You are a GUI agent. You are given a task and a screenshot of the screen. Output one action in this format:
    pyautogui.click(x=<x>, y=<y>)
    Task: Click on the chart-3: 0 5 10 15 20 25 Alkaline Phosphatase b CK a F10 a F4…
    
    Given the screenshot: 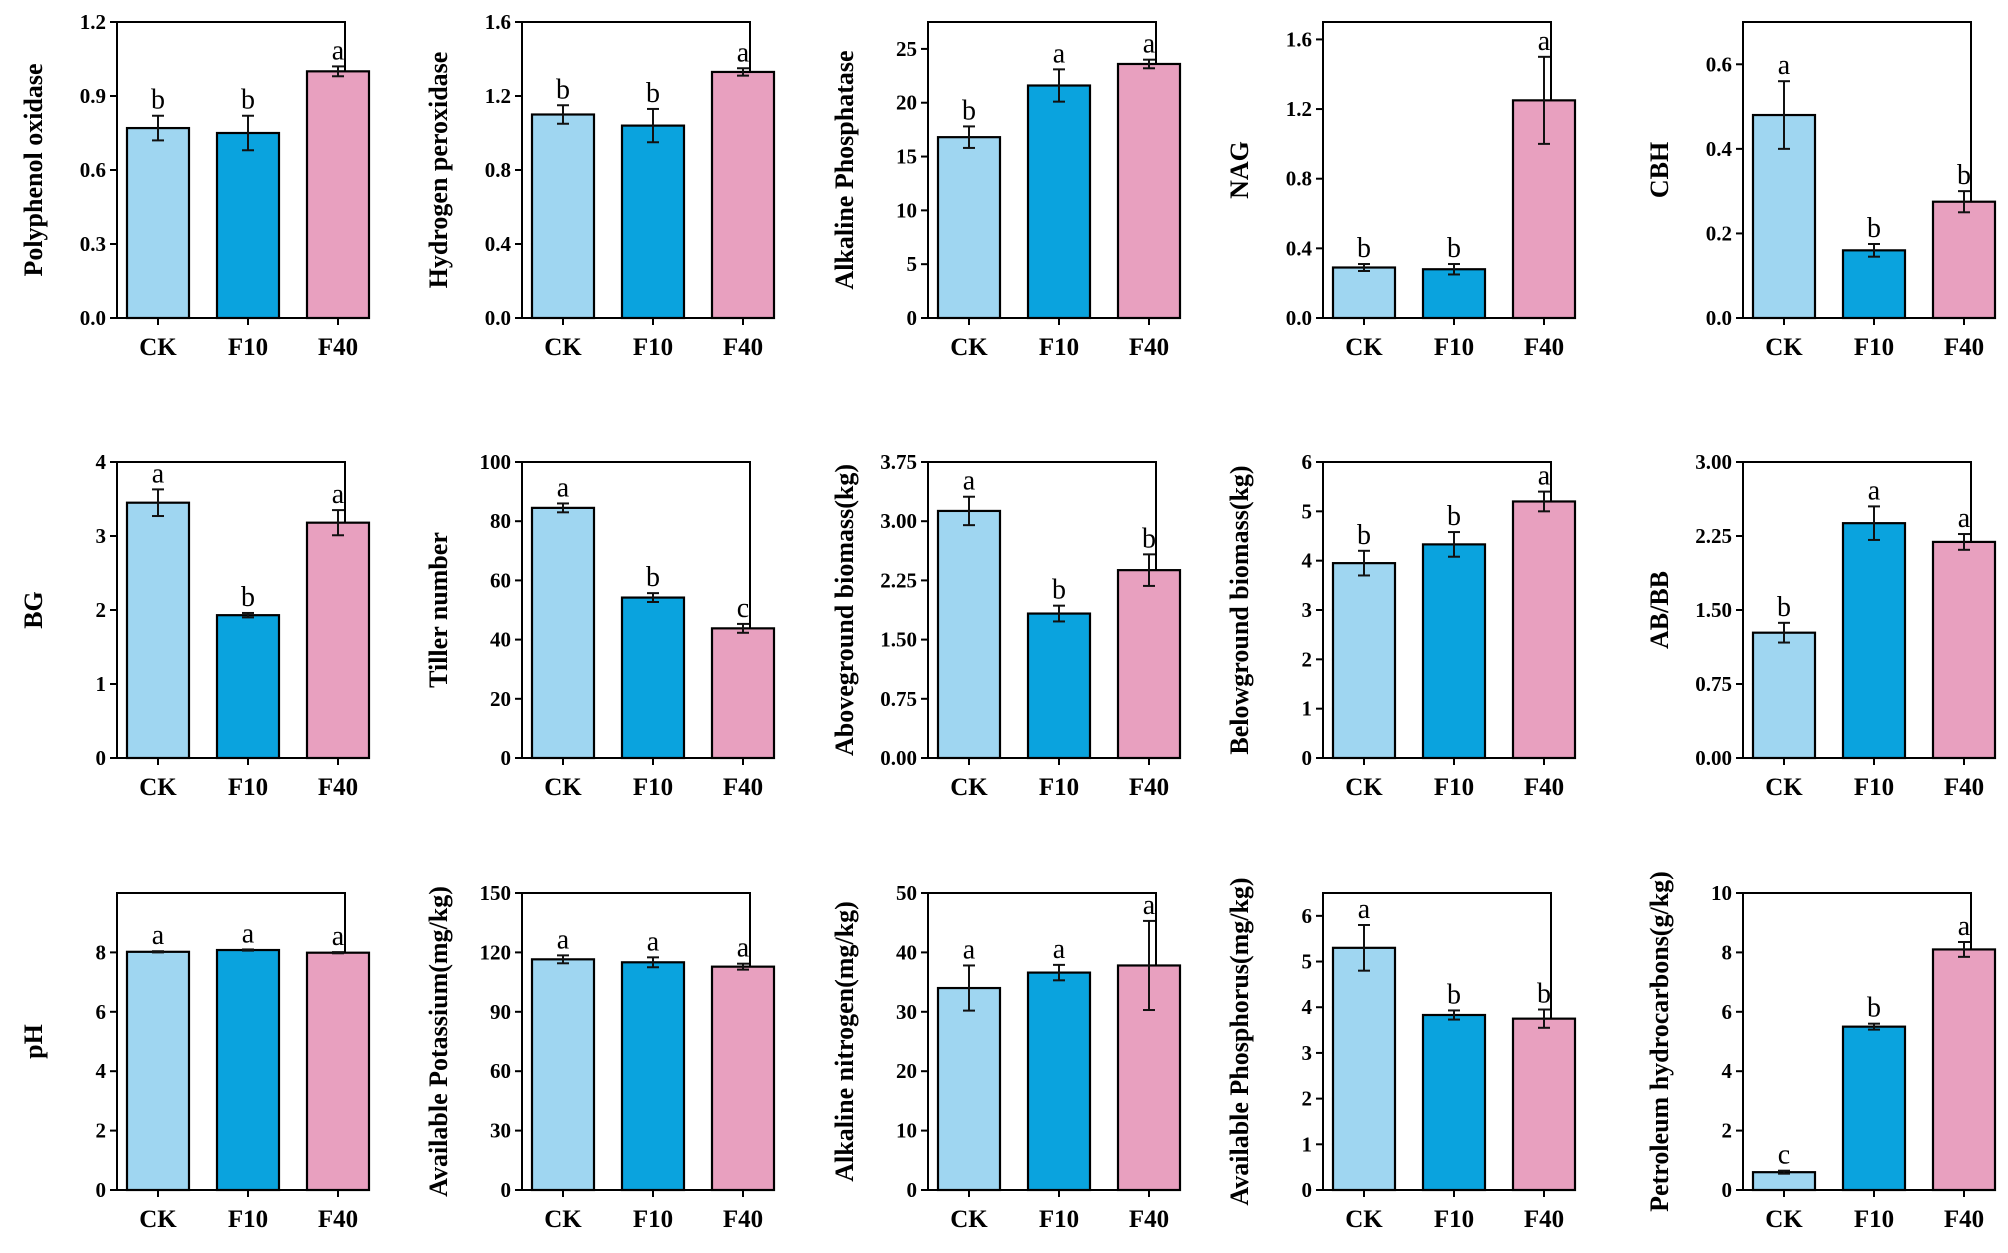 What is the action you would take?
    pyautogui.click(x=1006, y=191)
    